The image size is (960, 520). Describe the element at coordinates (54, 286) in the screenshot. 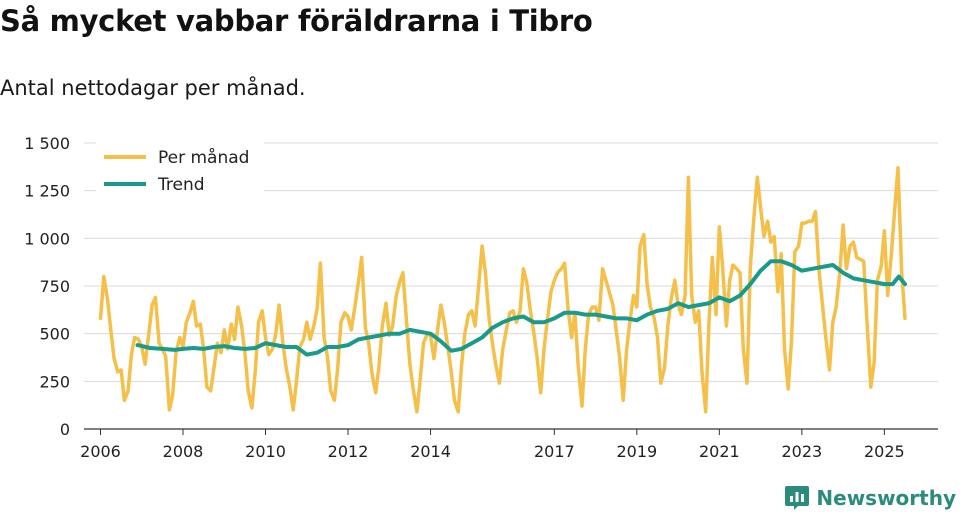

I see `y-tick-label: 750` at that location.